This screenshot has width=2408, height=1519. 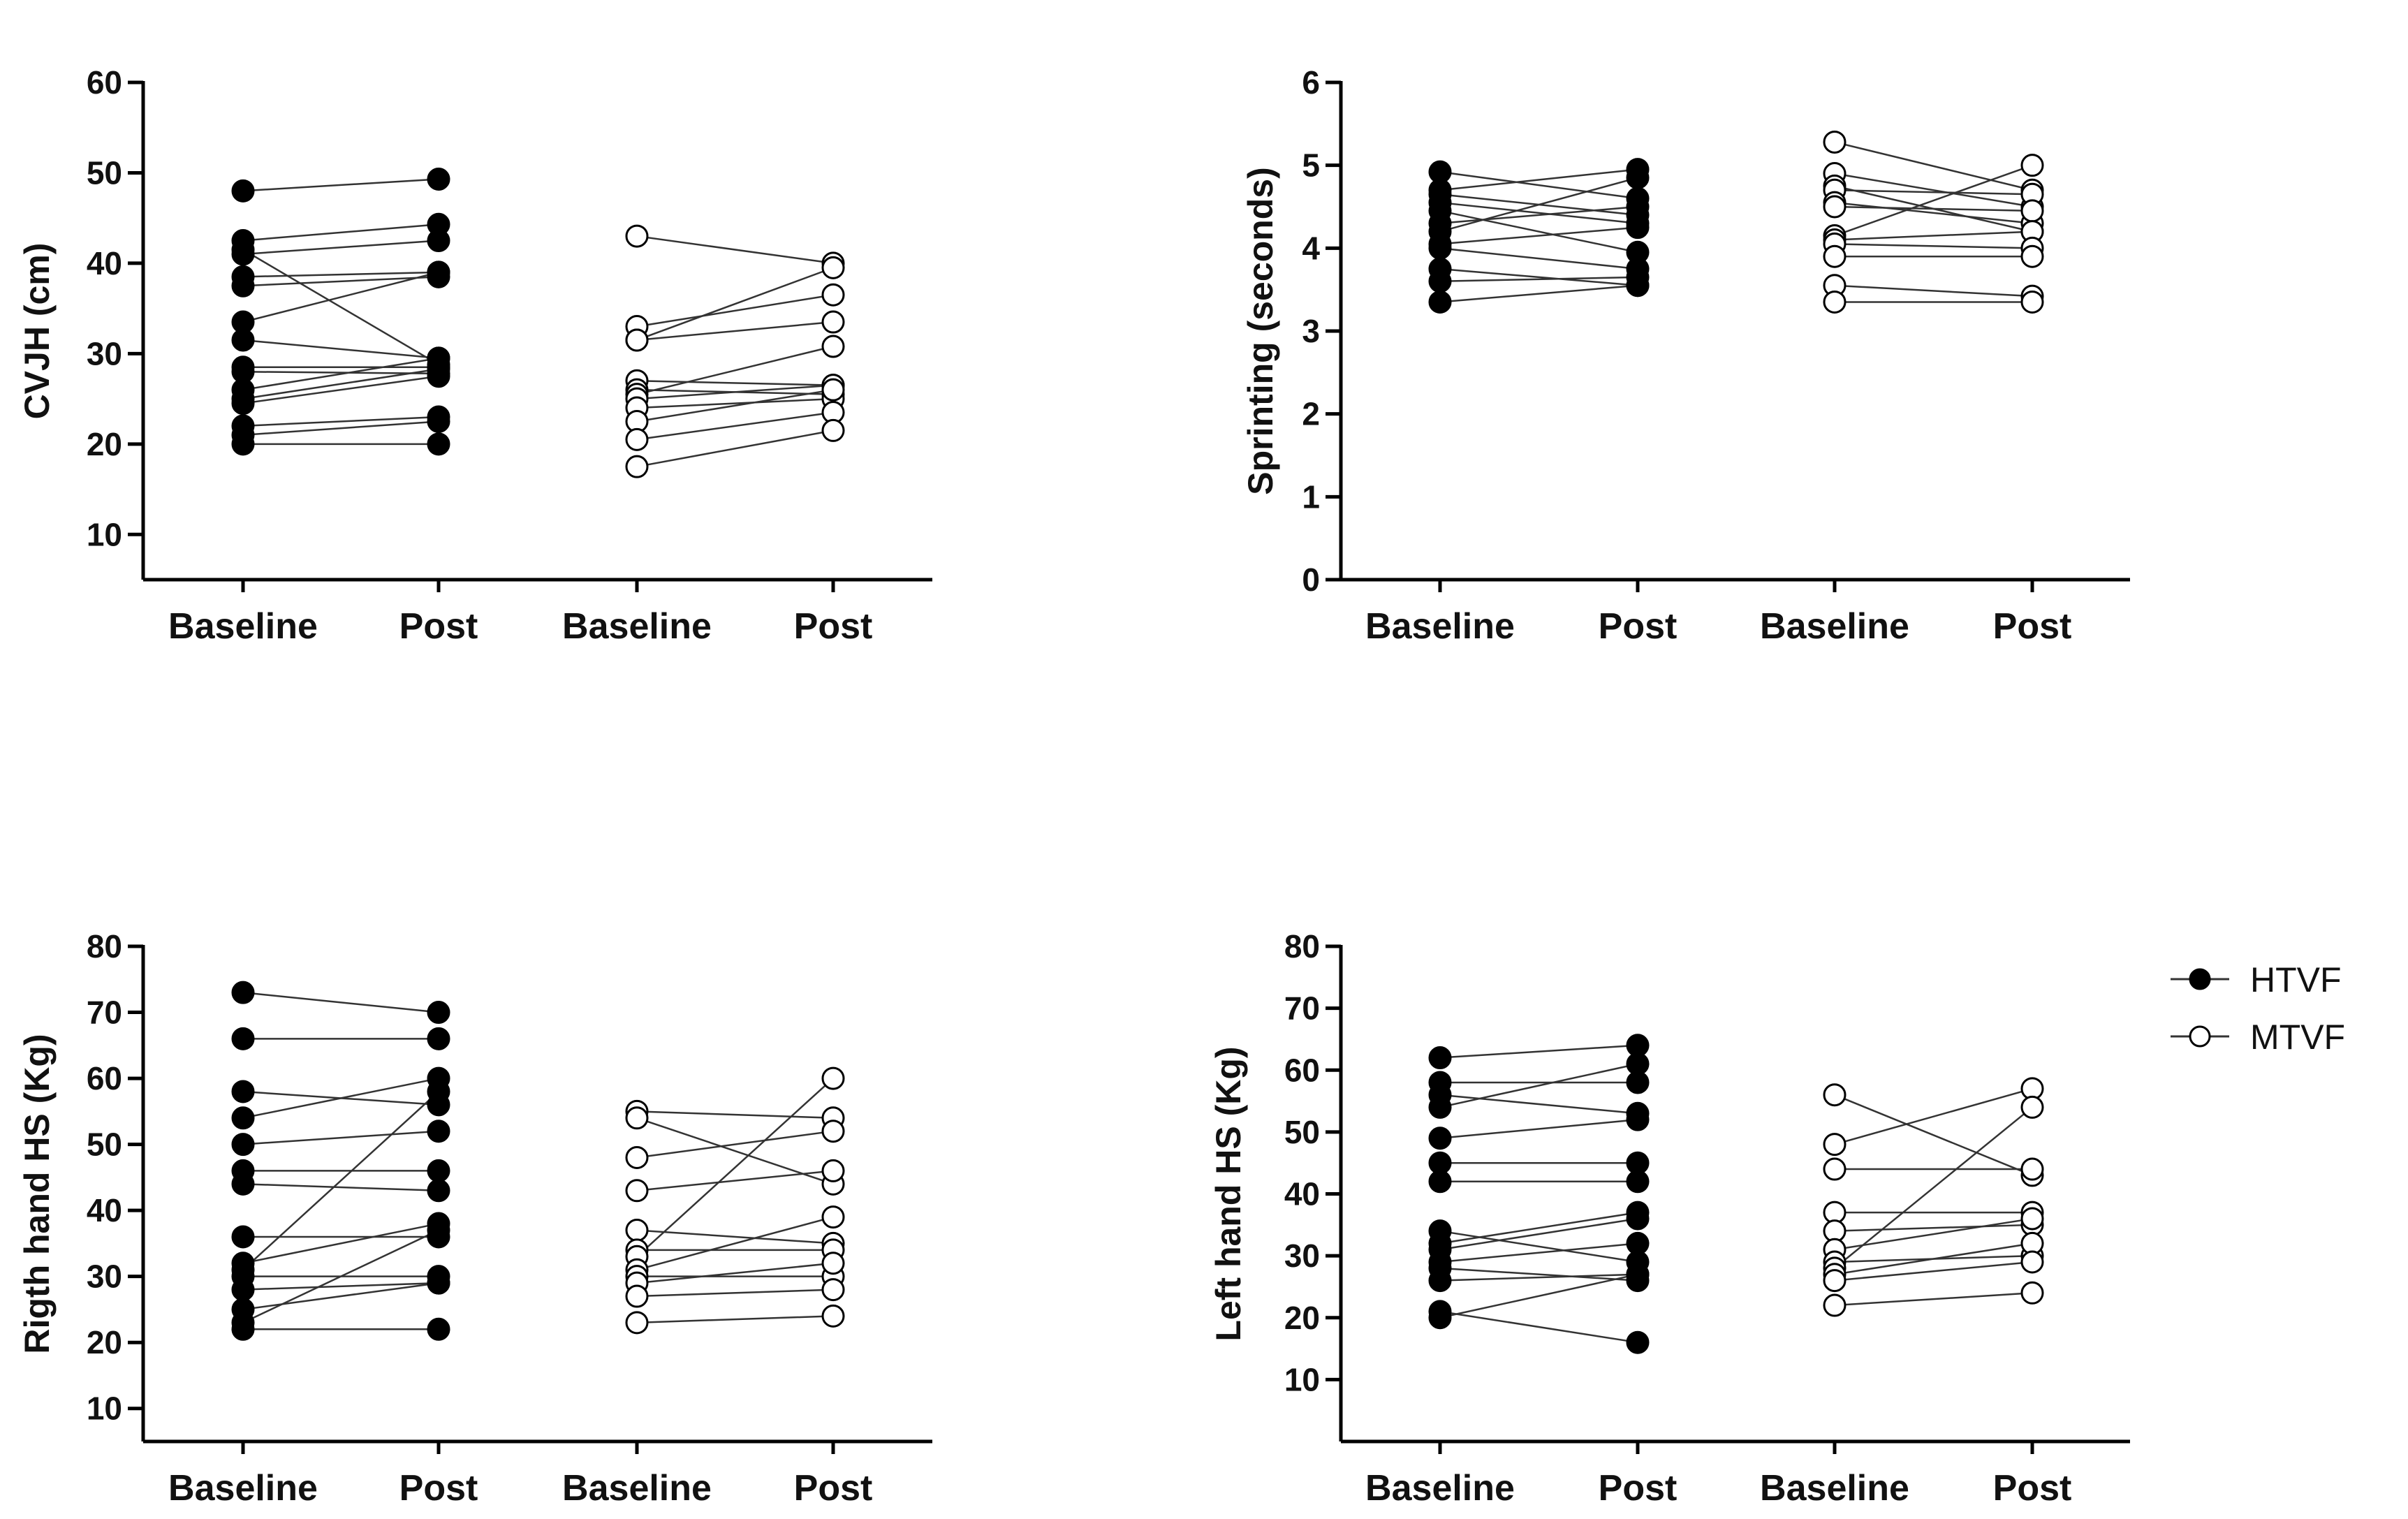 I want to click on y-tick-label: 1, so click(x=1311, y=497).